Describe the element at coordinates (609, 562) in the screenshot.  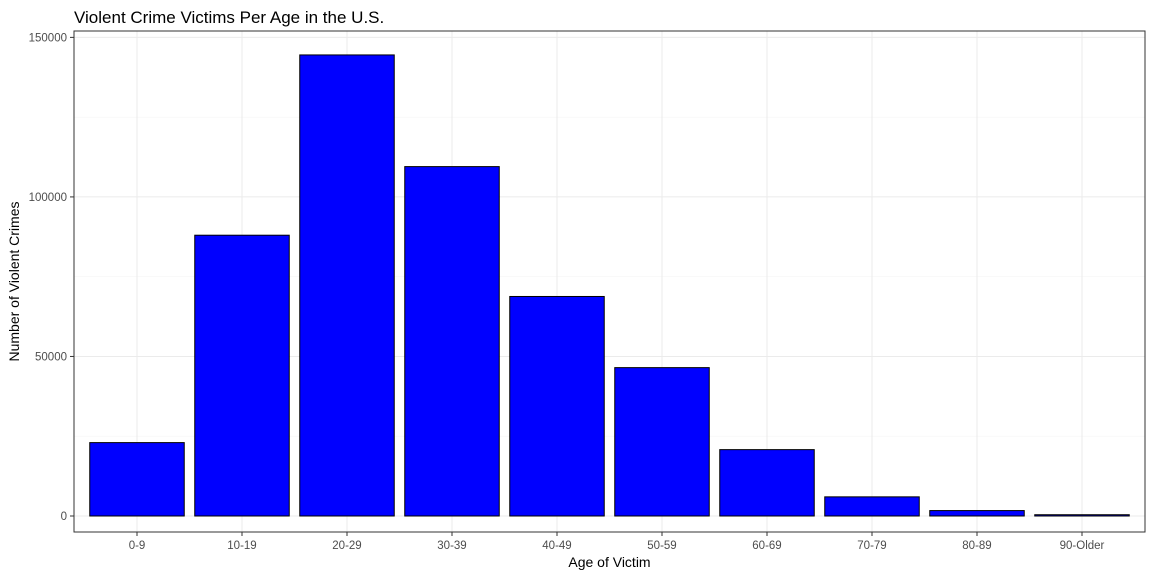
I see `x-axis-title: Age of Victim` at that location.